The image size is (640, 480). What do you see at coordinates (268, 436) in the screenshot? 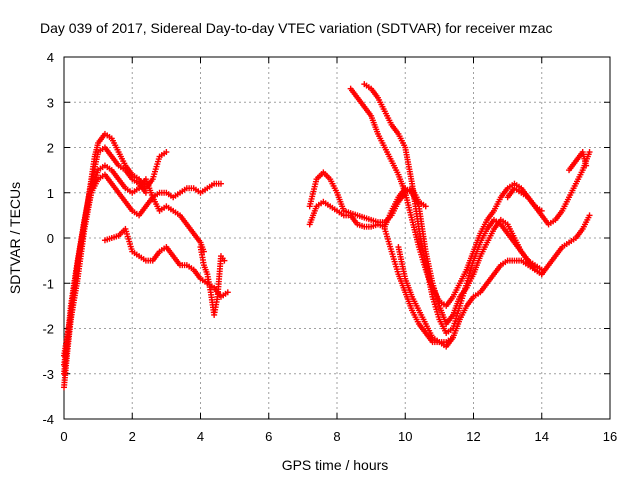
I see `x-tick-label: 6` at bounding box center [268, 436].